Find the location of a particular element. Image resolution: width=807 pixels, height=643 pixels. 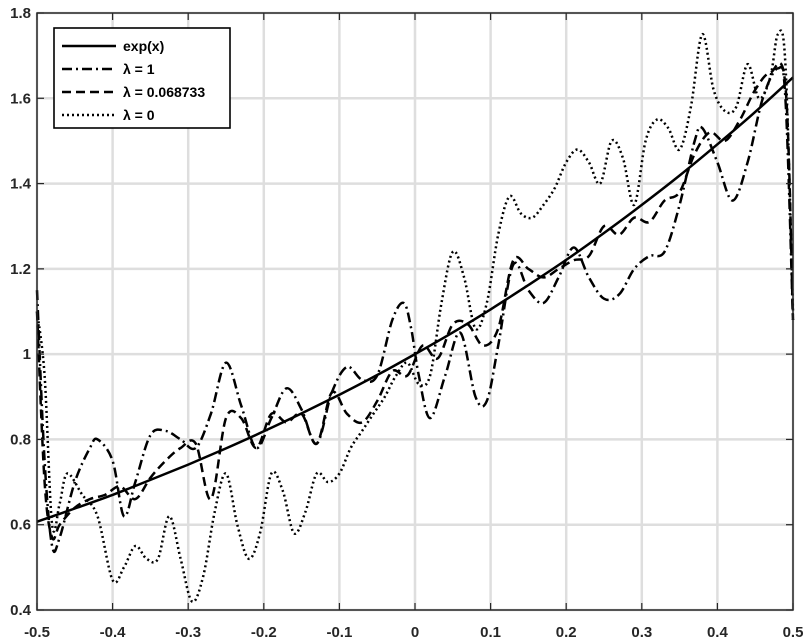

x-tick-label: 0.4 is located at coordinates (718, 632).